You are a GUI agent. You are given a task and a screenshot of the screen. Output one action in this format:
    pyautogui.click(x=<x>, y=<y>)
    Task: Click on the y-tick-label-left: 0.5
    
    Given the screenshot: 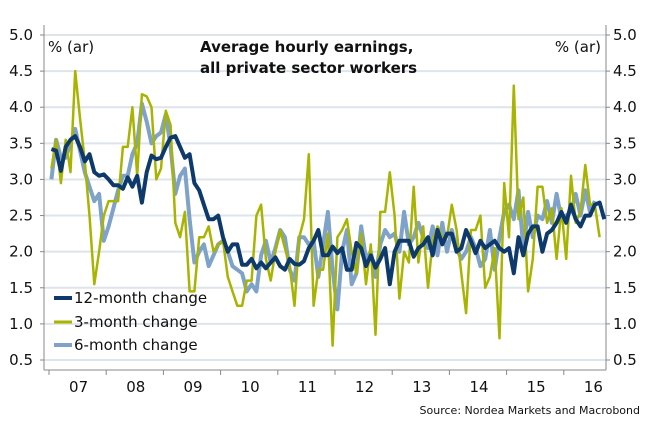 What is the action you would take?
    pyautogui.click(x=21, y=360)
    